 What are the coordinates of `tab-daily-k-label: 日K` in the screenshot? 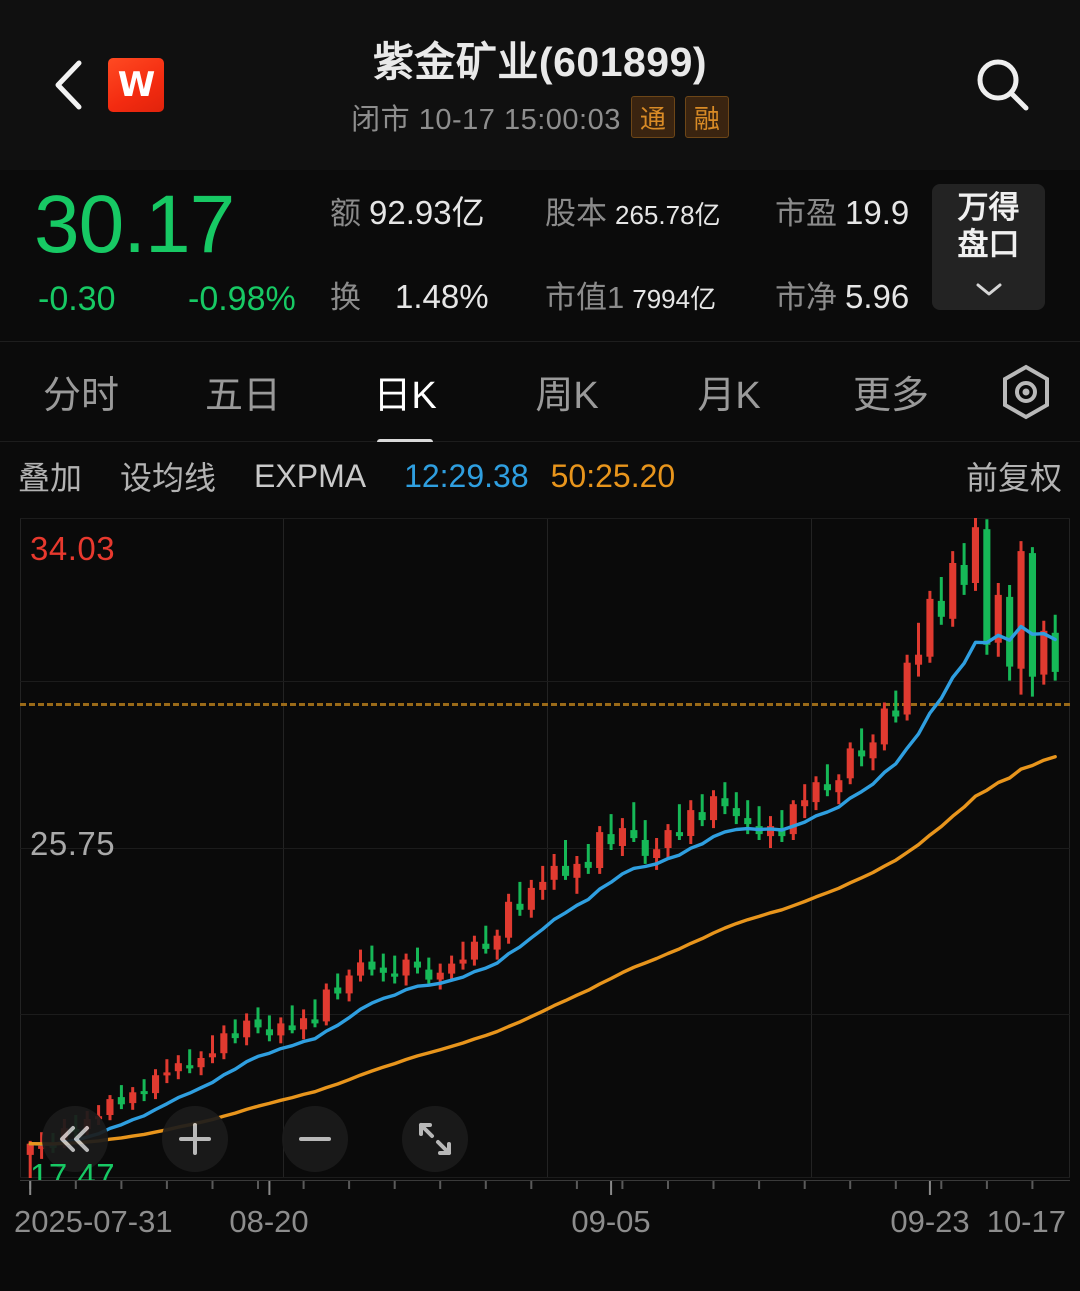 It's located at (405, 396).